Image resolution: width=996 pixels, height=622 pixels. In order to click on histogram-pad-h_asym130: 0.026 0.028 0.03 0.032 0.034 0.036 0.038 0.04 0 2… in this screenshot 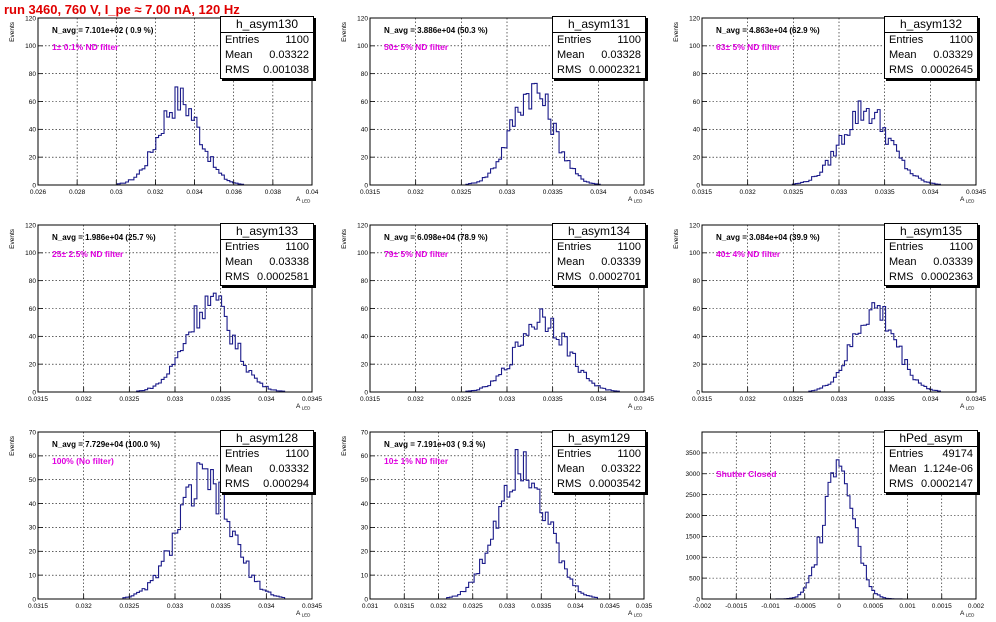, I will do `click(166, 103)`.